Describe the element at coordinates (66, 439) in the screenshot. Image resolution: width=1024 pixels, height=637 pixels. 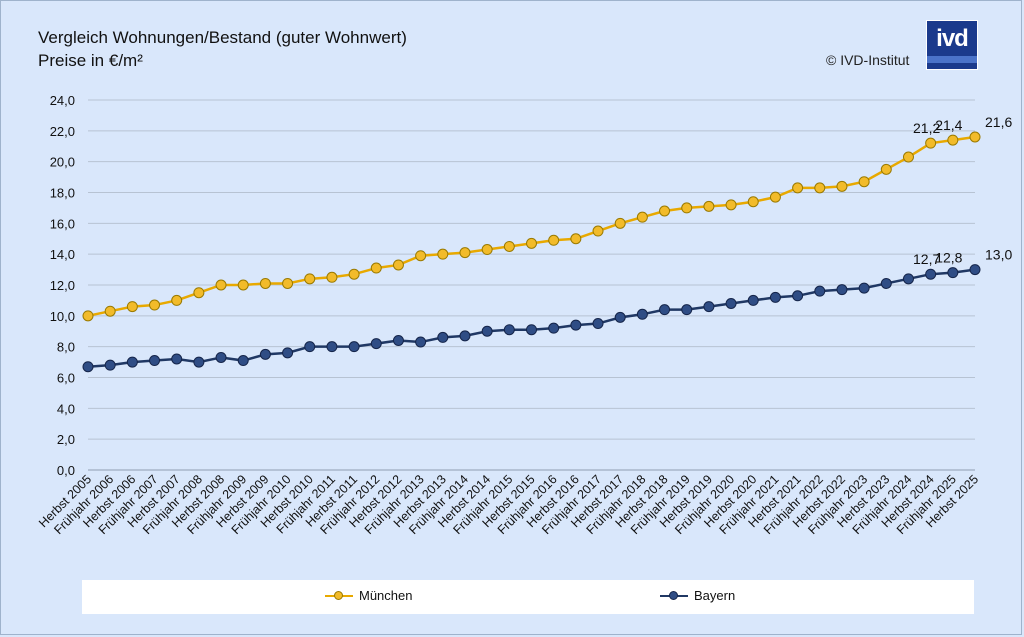
I see `y-tick-label: 2,0` at that location.